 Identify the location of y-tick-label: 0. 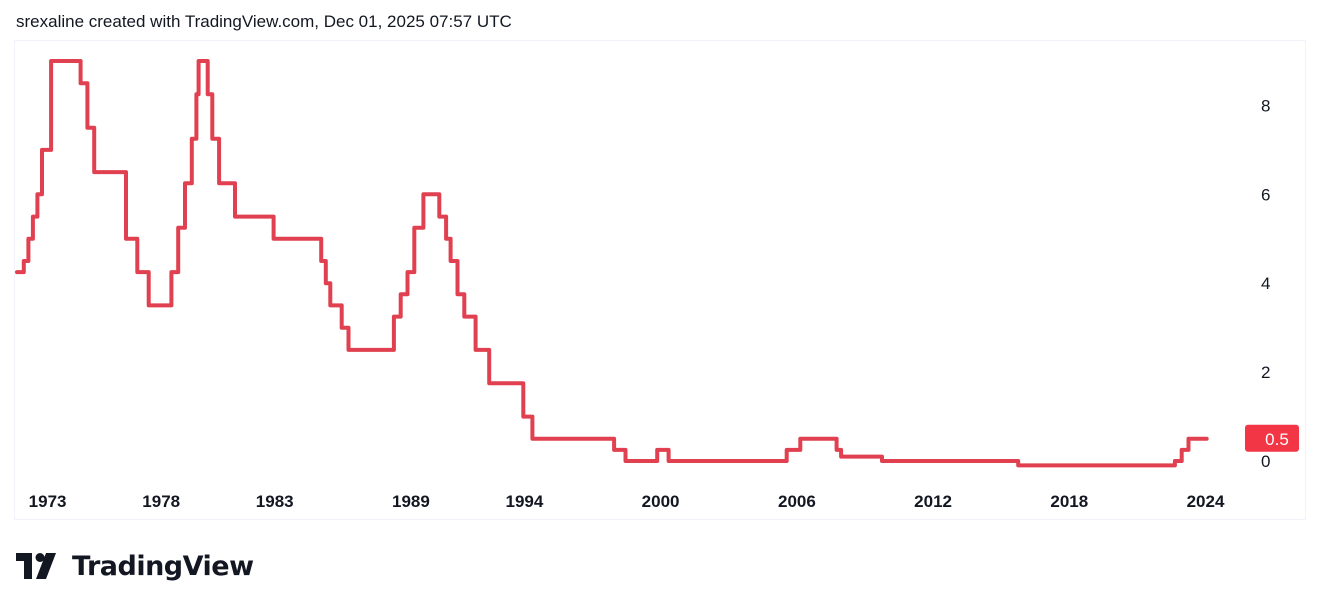
(1265, 461).